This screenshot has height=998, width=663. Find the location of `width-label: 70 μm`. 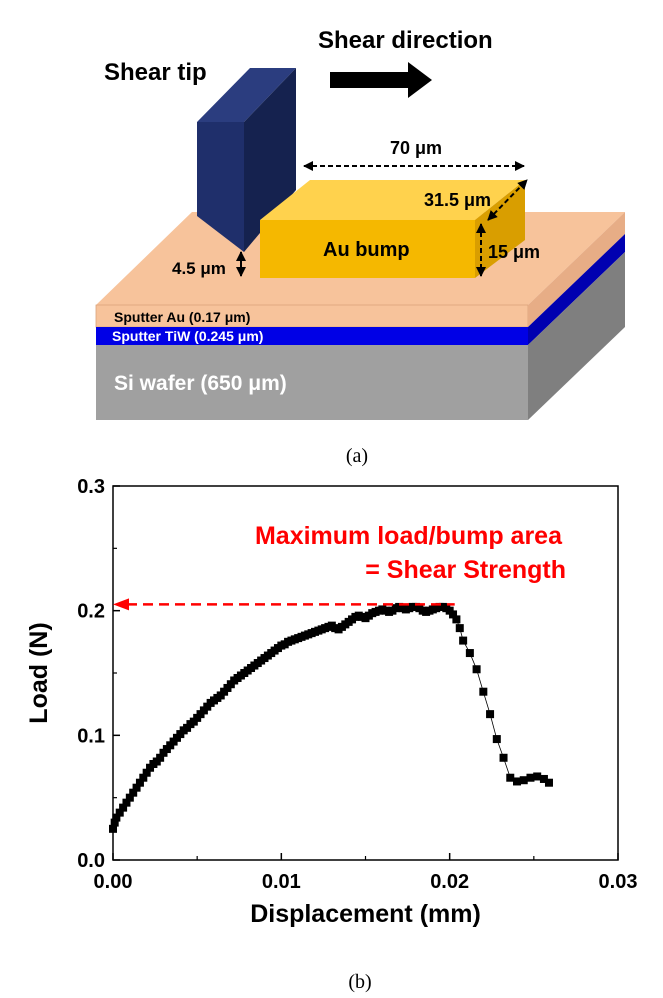

width-label: 70 μm is located at coordinates (416, 148).